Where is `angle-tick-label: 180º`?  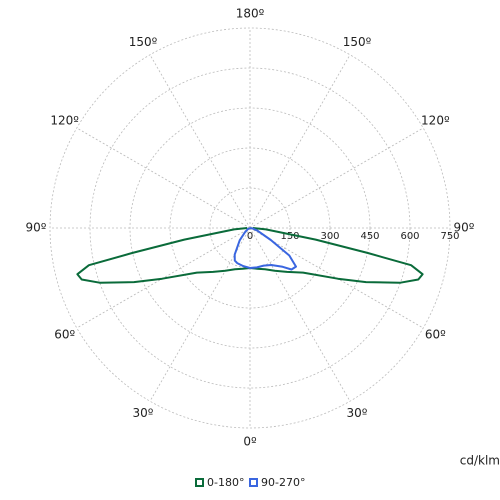
angle-tick-label: 180º is located at coordinates (250, 14).